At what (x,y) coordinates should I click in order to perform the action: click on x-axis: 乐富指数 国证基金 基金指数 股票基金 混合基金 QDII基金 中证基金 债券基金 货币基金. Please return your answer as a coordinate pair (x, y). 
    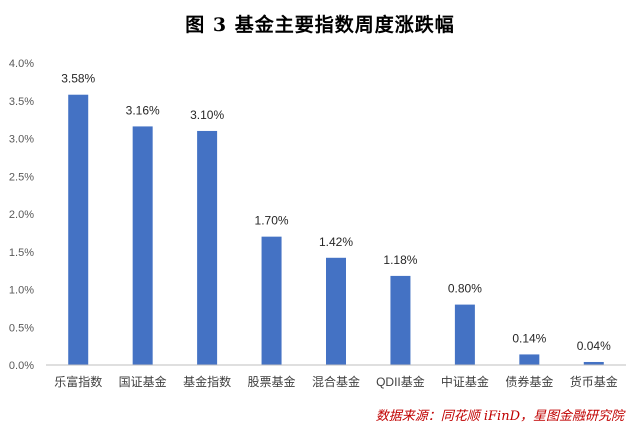
    Looking at the image, I should click on (336, 376).